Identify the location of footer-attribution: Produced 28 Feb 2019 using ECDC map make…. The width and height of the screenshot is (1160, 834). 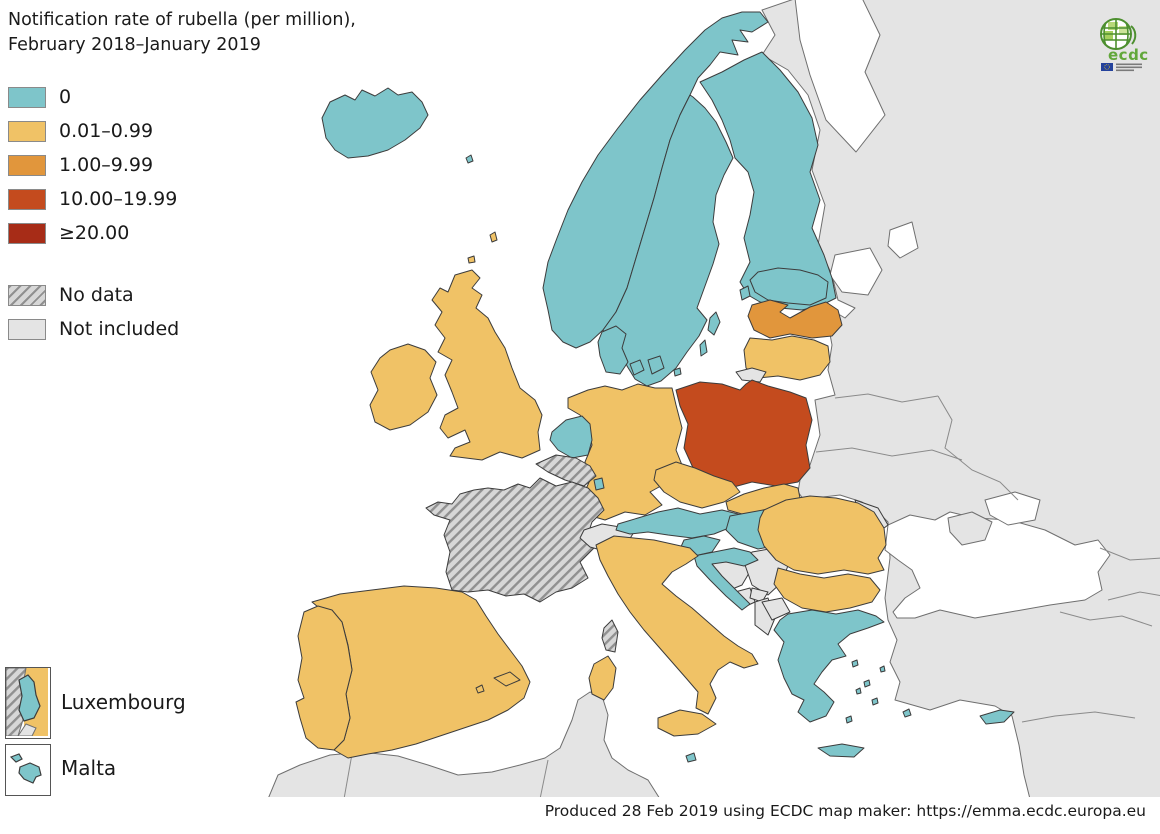
(845, 811).